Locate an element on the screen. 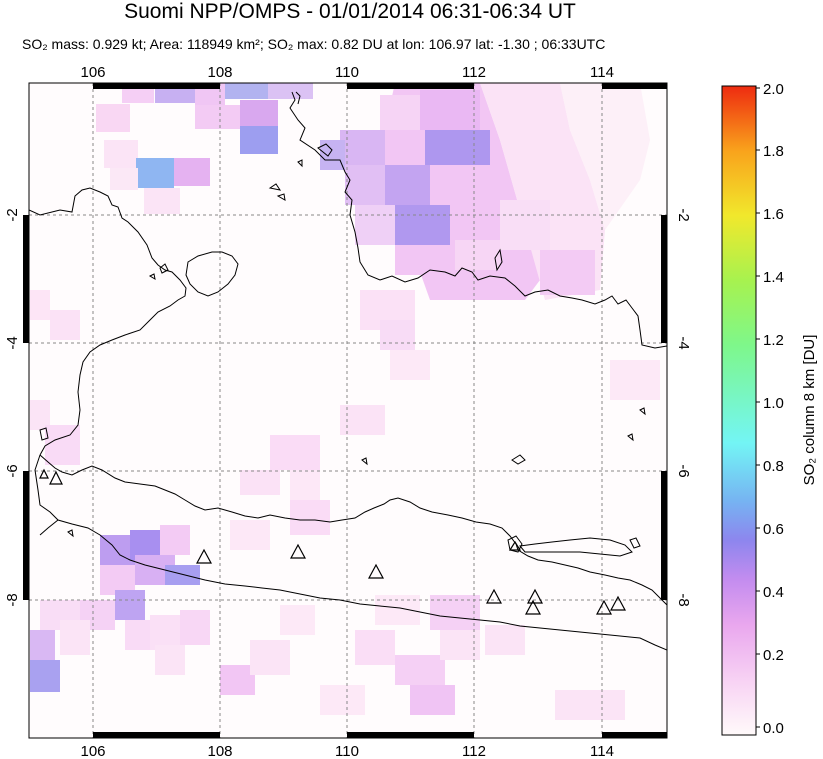 This screenshot has width=823, height=759. colorbar-tick: 0.0 is located at coordinates (773, 728).